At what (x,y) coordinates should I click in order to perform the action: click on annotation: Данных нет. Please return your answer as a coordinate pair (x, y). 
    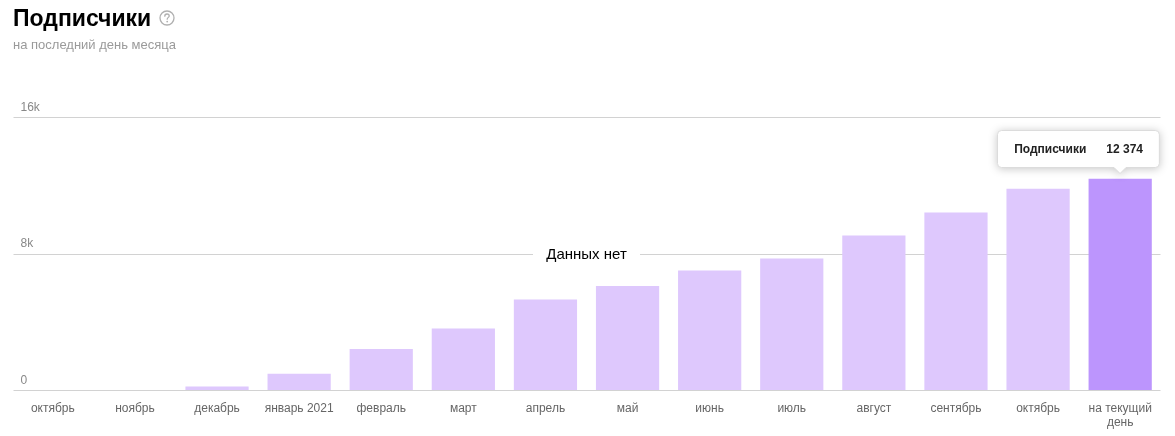
    Looking at the image, I should click on (586, 253).